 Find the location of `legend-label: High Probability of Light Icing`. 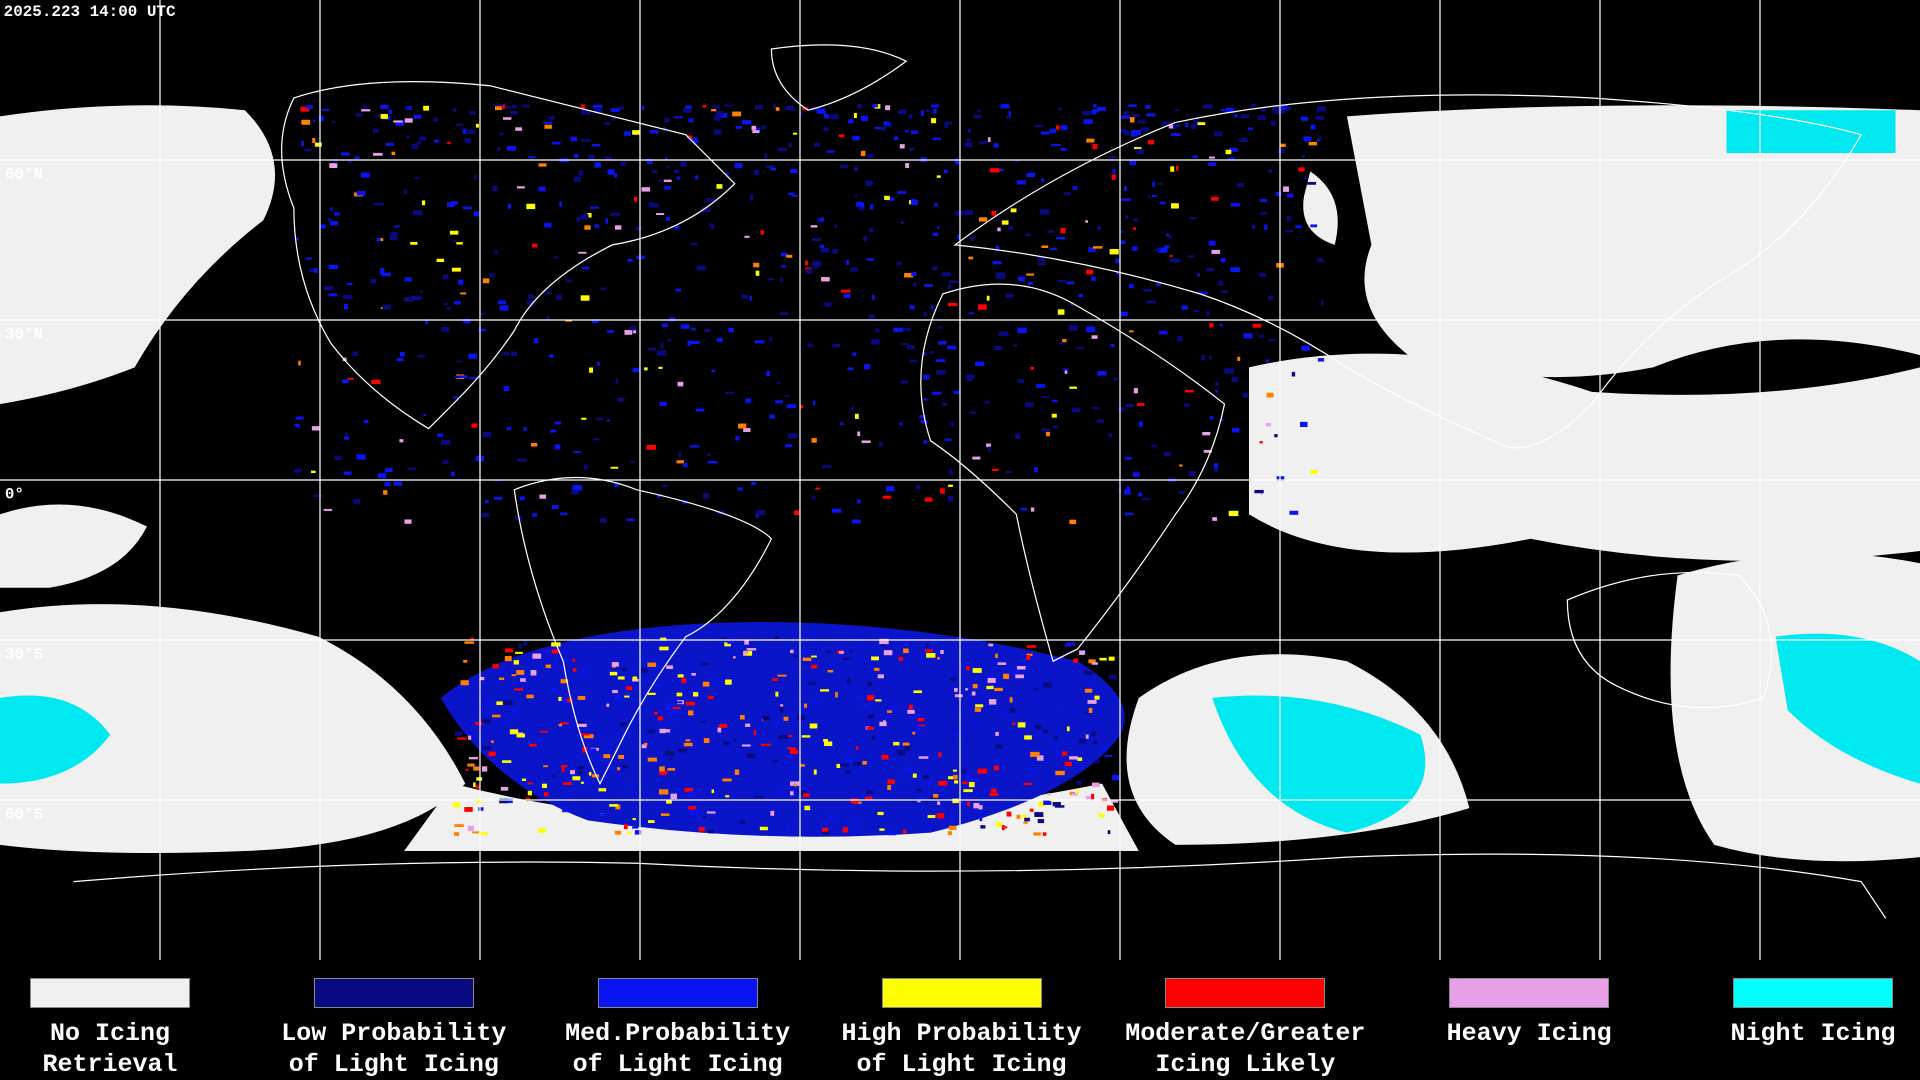

legend-label: High Probability of Light Icing is located at coordinates (962, 1049).